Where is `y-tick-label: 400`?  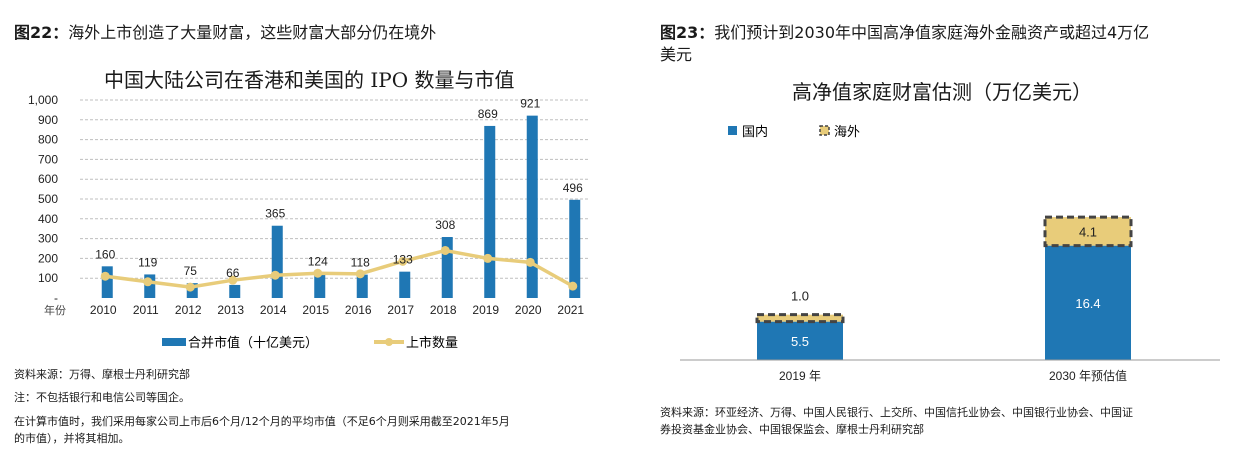
y-tick-label: 400 is located at coordinates (48, 219).